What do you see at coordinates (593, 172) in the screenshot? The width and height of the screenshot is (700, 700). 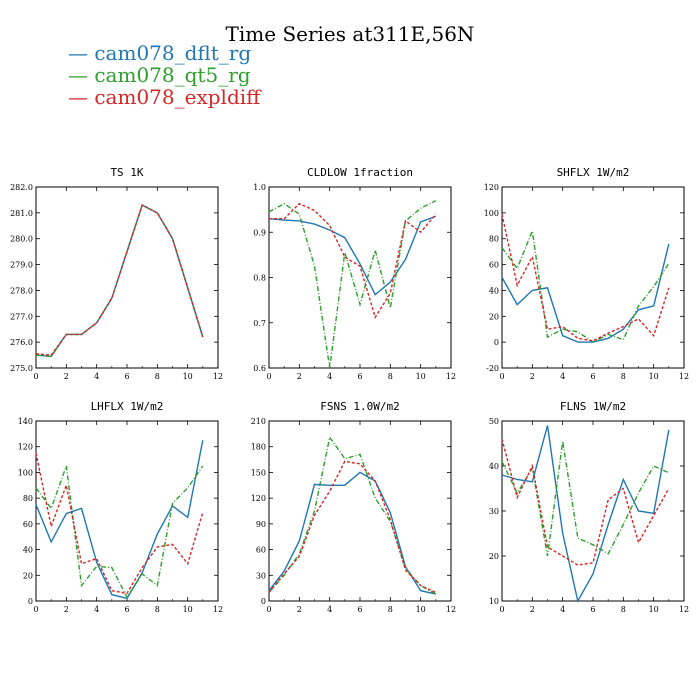 I see `panel-title: SHFLX 1W/m2` at bounding box center [593, 172].